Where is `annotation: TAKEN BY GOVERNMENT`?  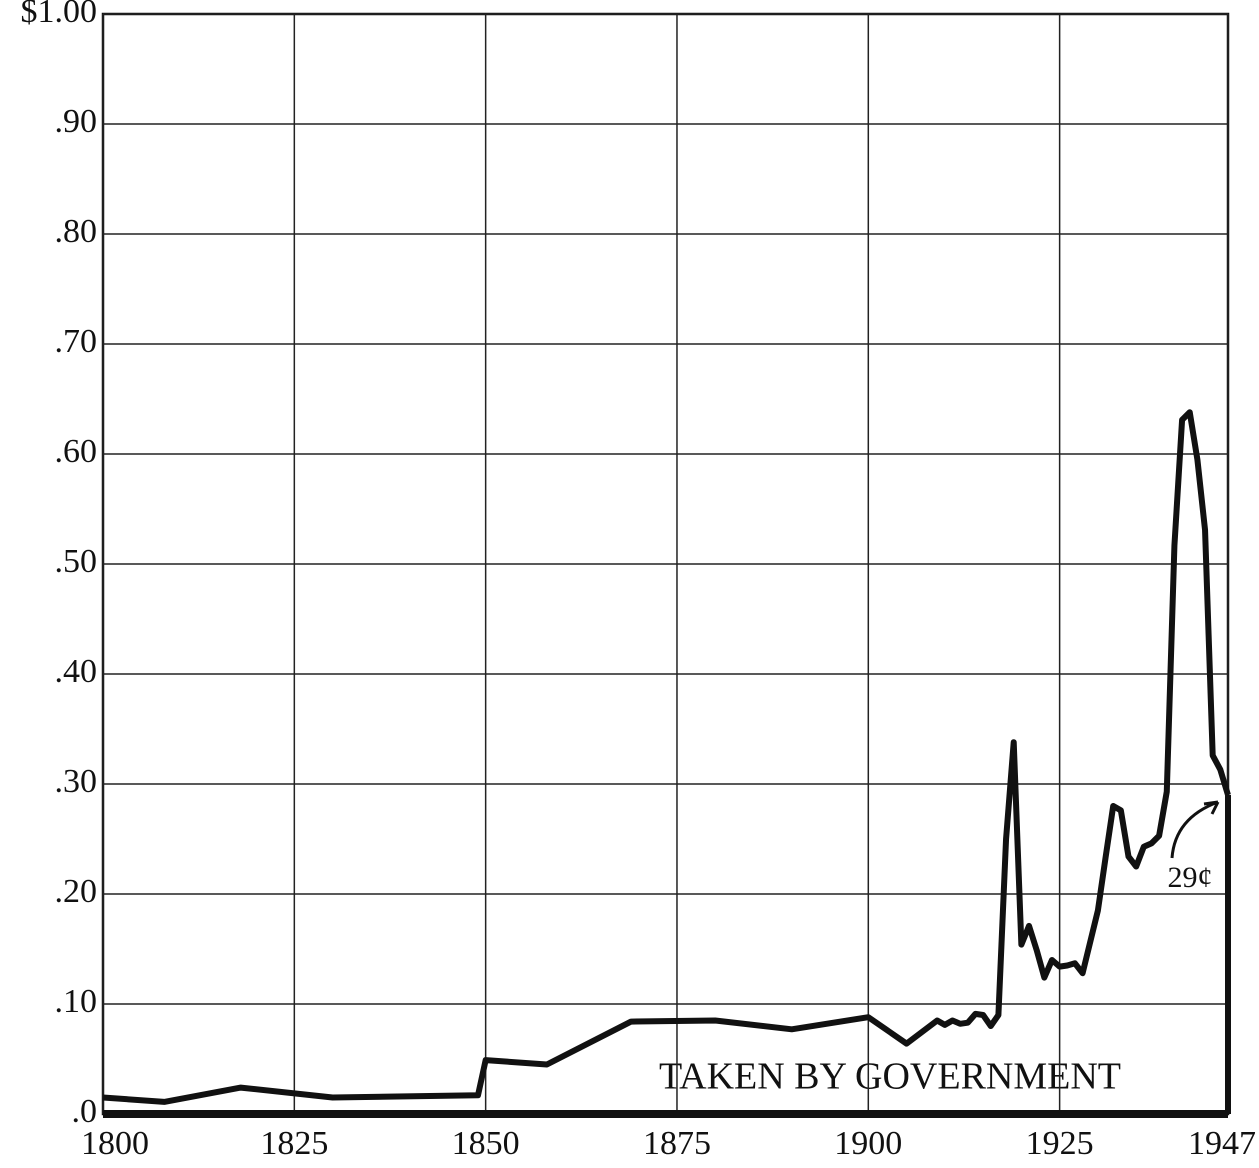
annotation: TAKEN BY GOVERNMENT is located at coordinates (890, 1077).